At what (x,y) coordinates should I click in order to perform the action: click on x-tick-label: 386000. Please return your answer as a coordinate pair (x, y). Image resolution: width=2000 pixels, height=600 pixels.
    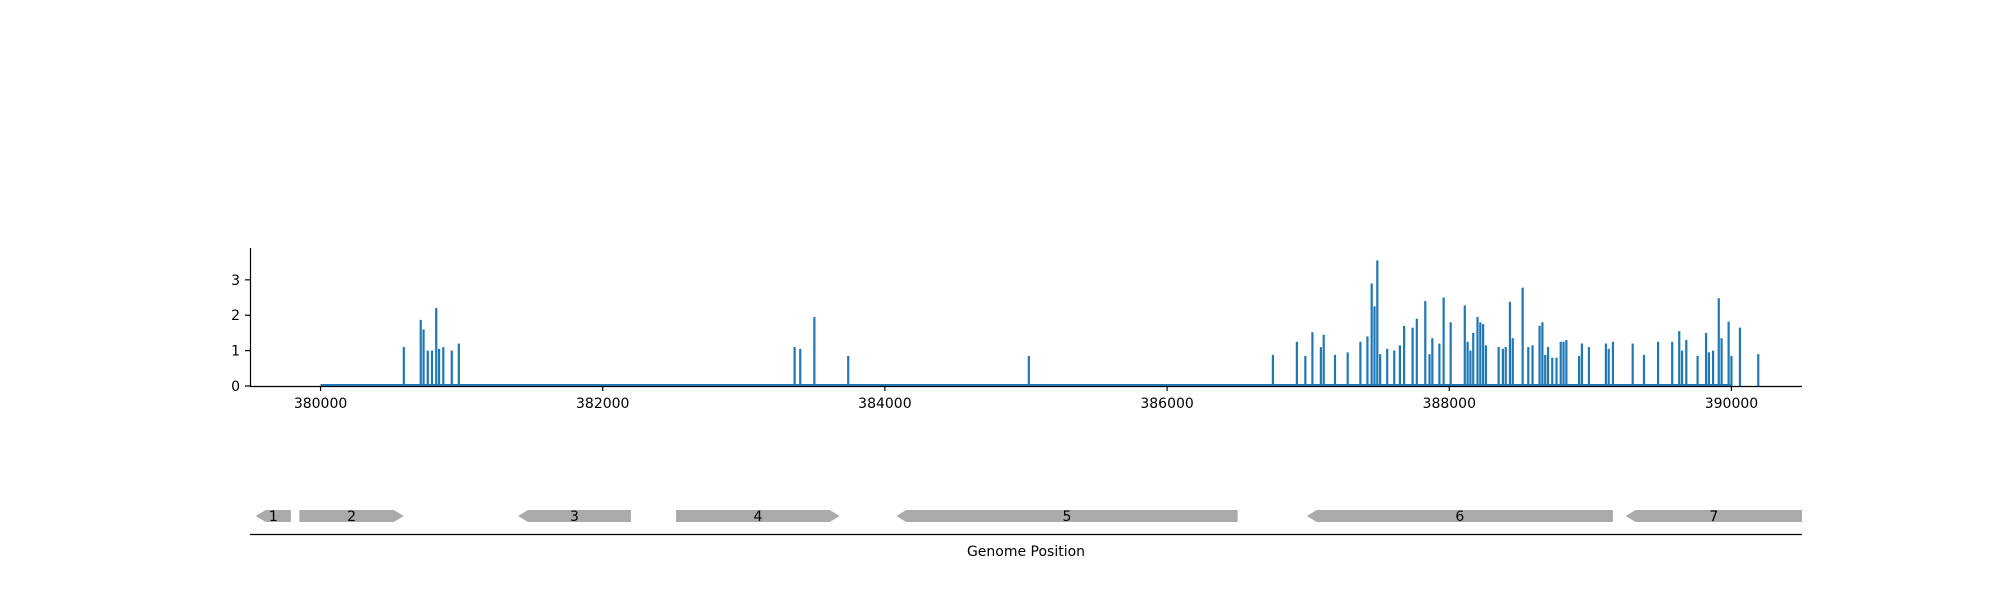
    Looking at the image, I should click on (1166, 404).